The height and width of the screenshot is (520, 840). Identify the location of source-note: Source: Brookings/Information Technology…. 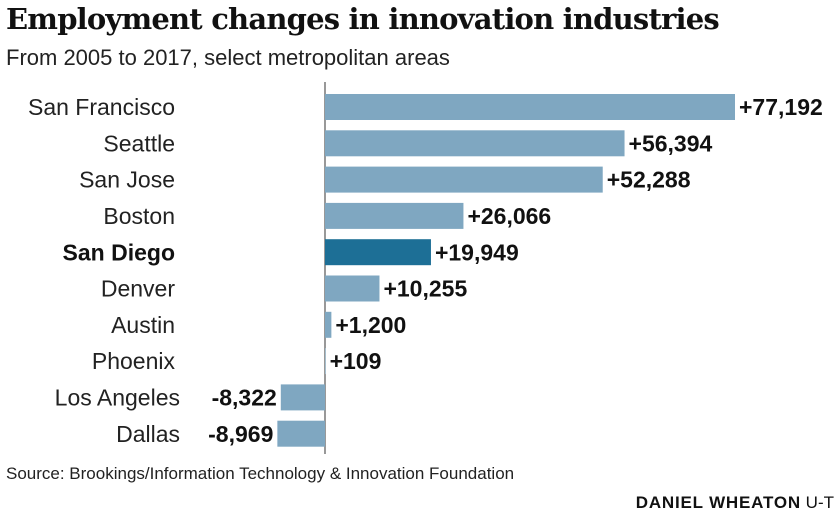
(260, 473).